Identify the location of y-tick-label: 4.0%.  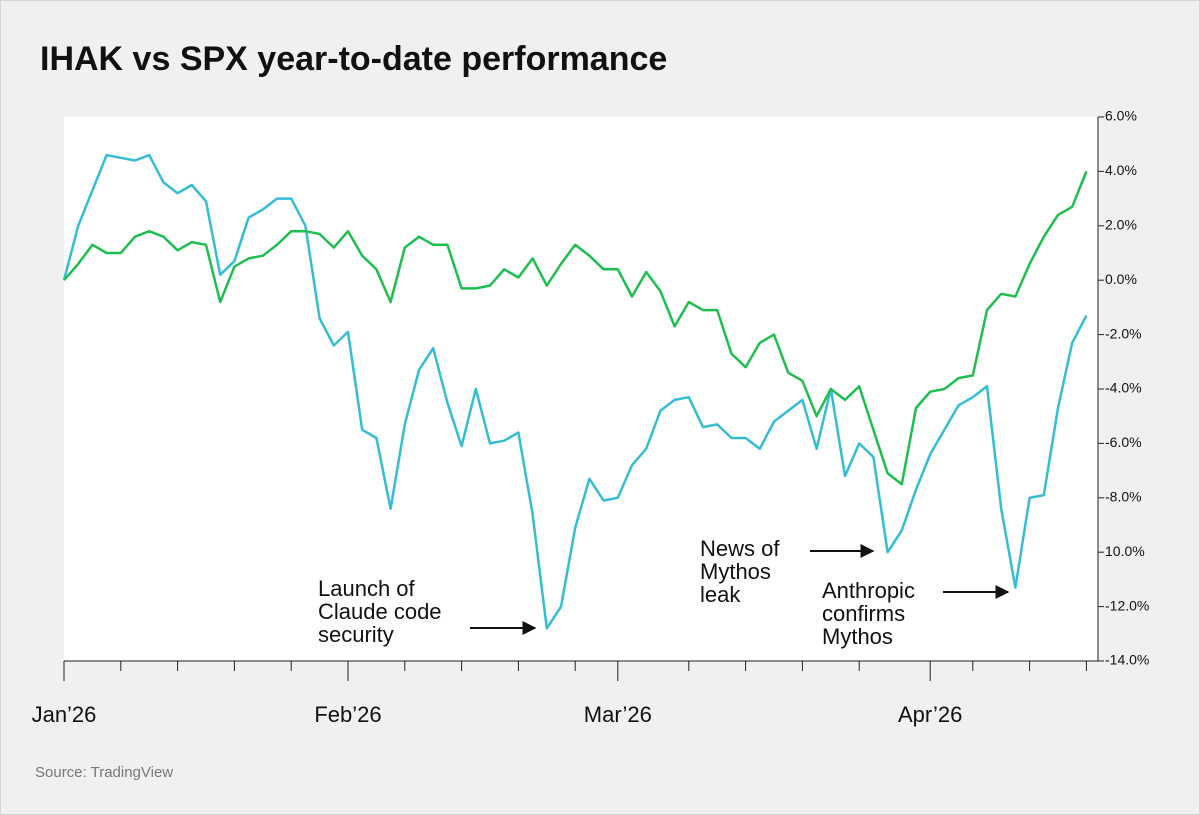
(1121, 170).